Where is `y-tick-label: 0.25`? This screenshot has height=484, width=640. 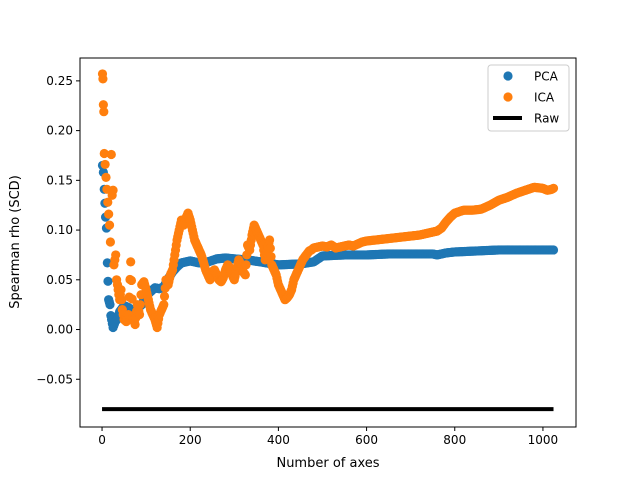
y-tick-label: 0.25 is located at coordinates (59, 81).